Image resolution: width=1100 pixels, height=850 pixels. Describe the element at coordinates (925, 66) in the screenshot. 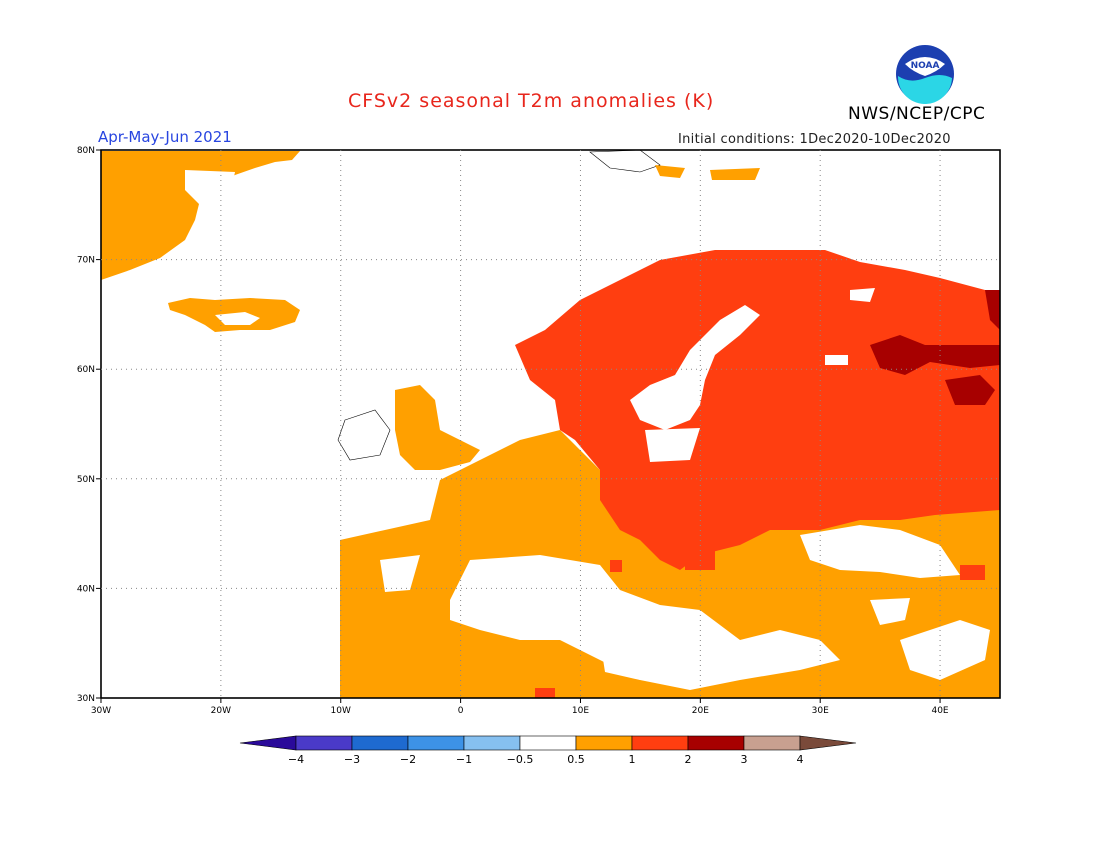

I see `noaa-logo-text: NOAA` at that location.